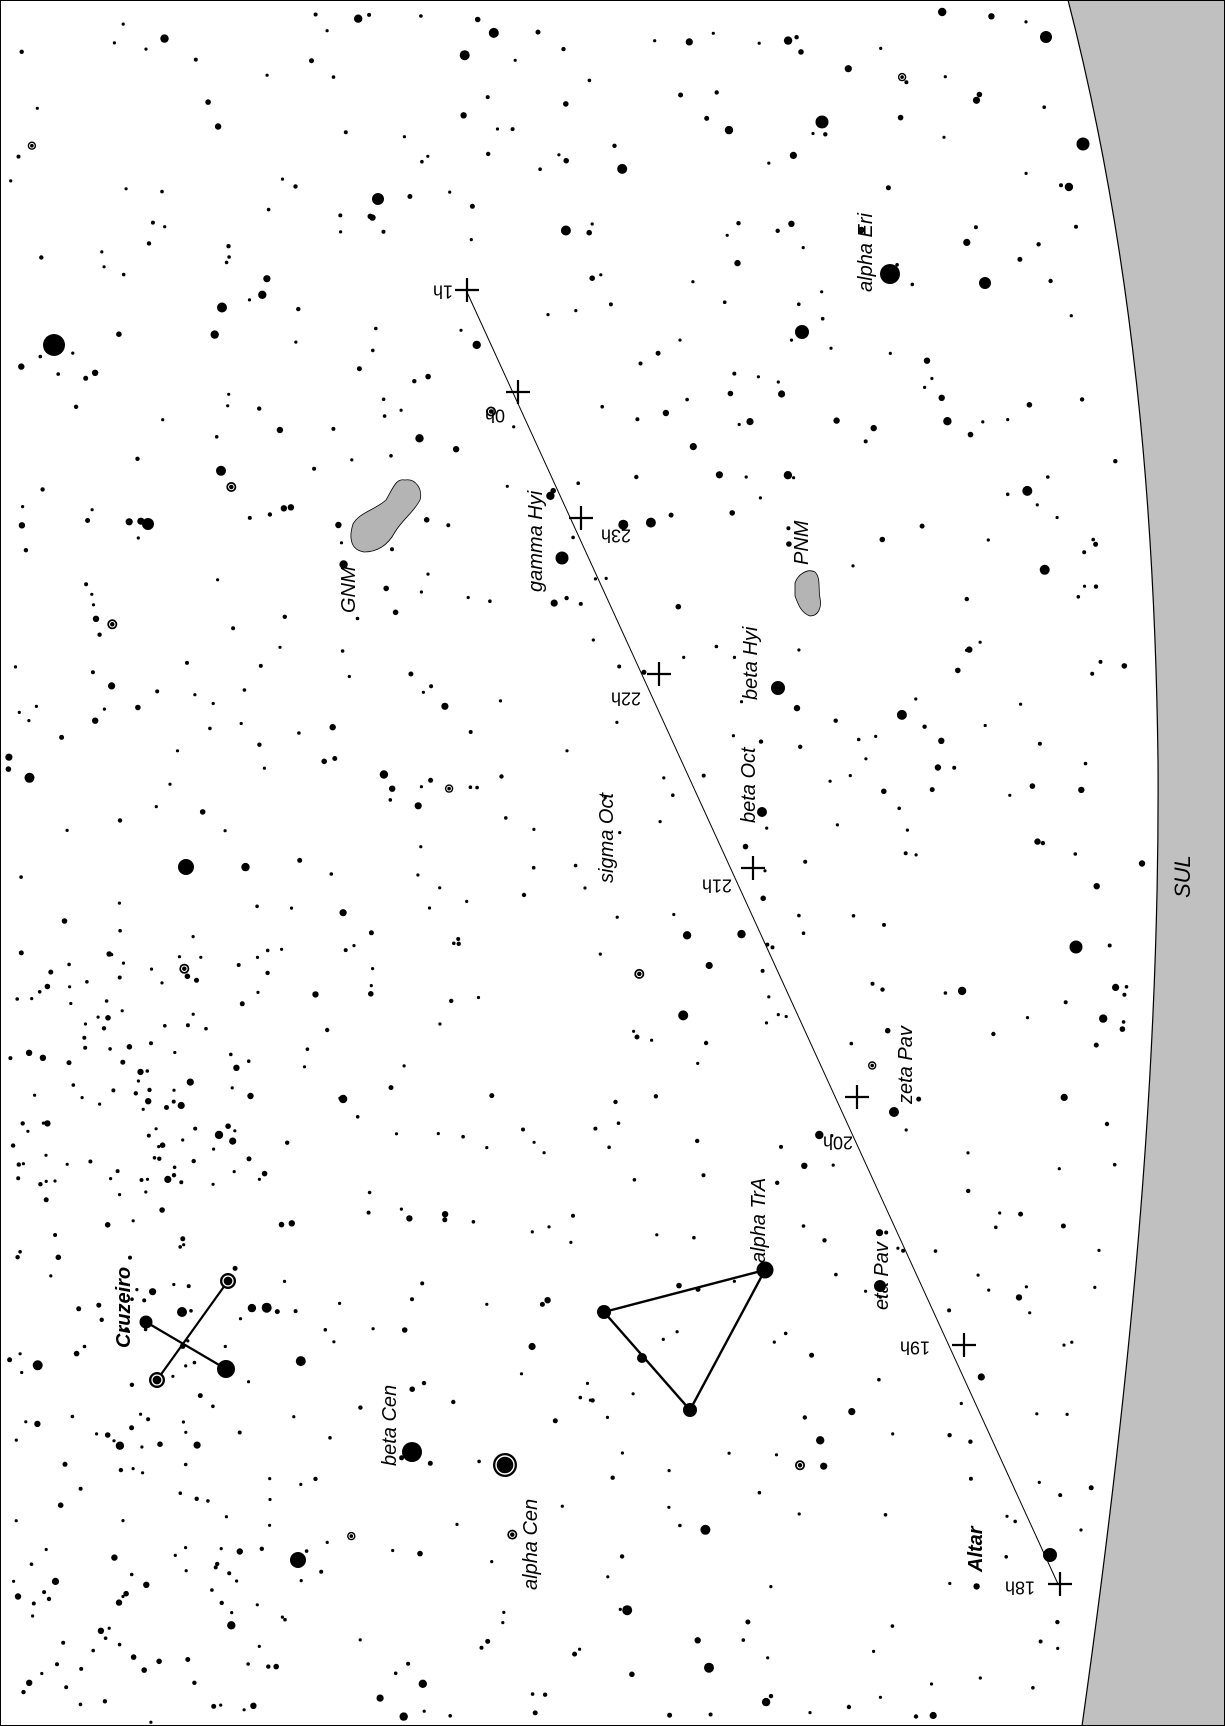 The width and height of the screenshot is (1225, 1726). What do you see at coordinates (976, 1549) in the screenshot?
I see `label-altar: Altar` at bounding box center [976, 1549].